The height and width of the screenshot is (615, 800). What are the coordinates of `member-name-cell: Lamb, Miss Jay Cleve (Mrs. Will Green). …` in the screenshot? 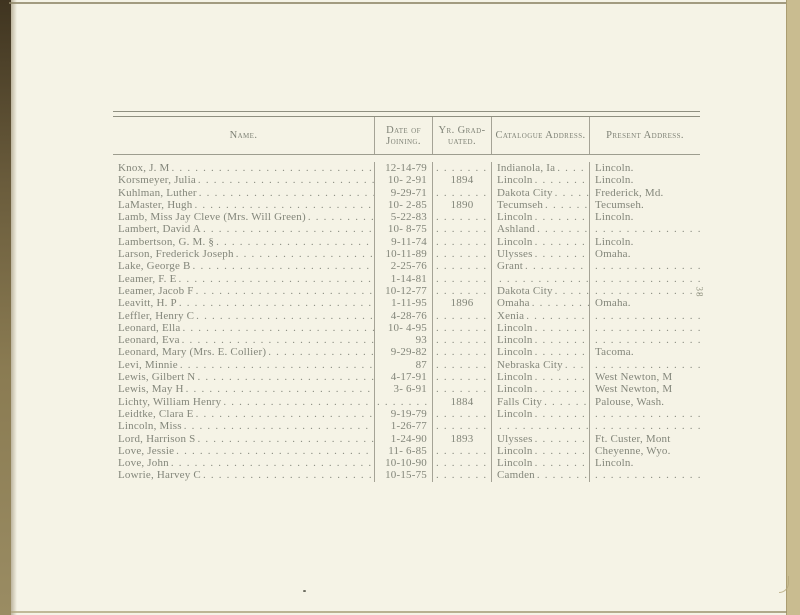 It's located at (244, 217).